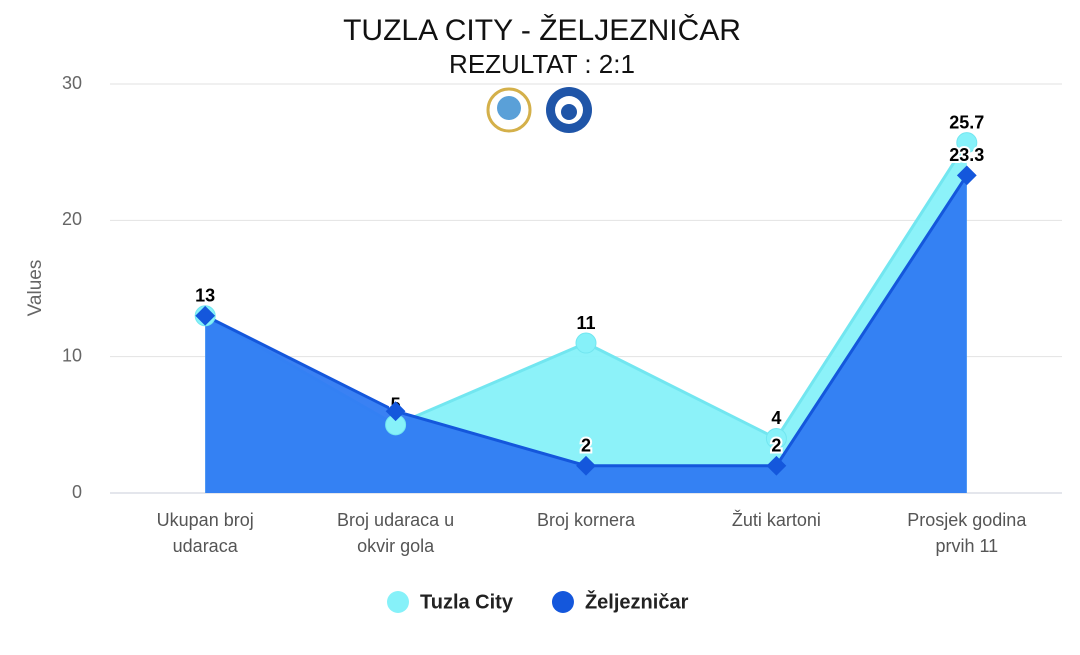  Describe the element at coordinates (205, 296) in the screenshot. I see `data-label: 13` at that location.